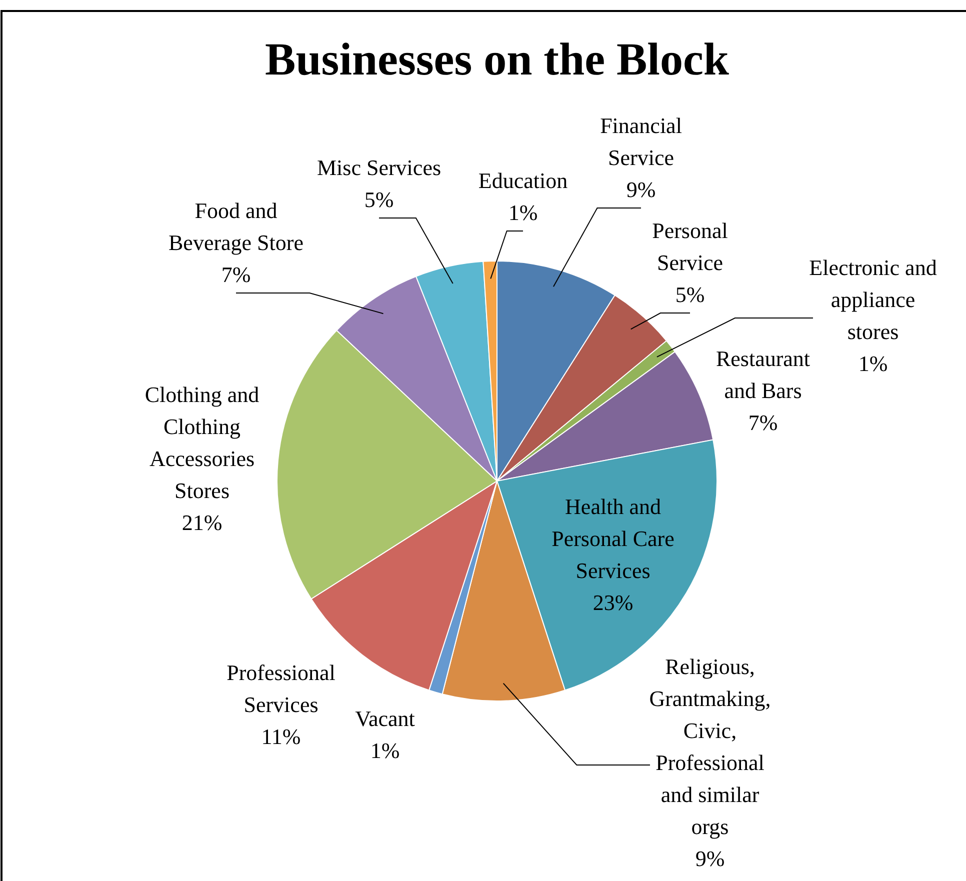  Describe the element at coordinates (613, 603) in the screenshot. I see `data-label: 23%` at that location.